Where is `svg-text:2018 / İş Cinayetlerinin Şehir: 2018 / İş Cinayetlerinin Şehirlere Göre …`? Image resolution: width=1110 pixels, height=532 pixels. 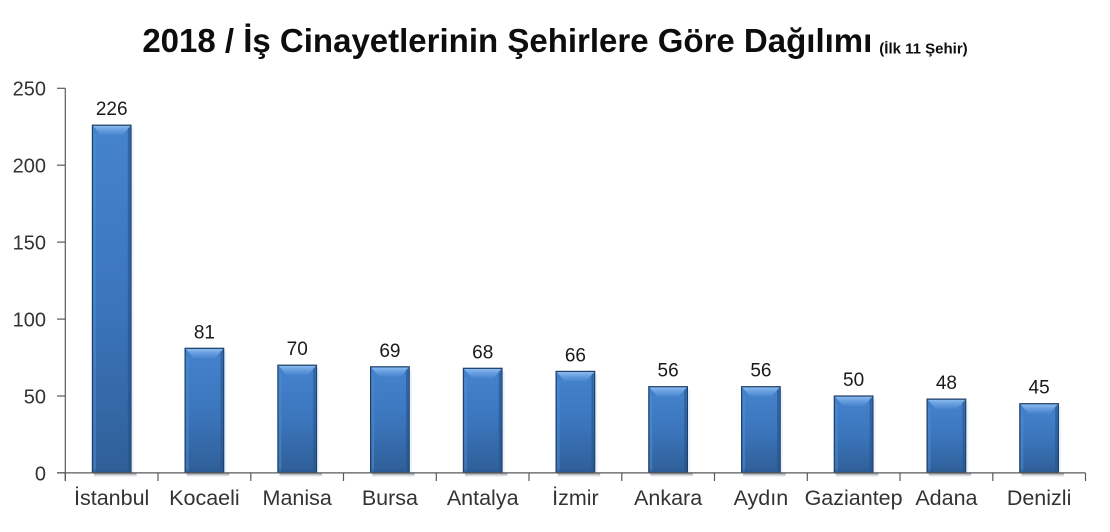 svg-text:2018 / İş Cinayetlerinin Şehir: 2018 / İş Cinayetlerinin Şehirlere Göre … is located at coordinates (554, 40).